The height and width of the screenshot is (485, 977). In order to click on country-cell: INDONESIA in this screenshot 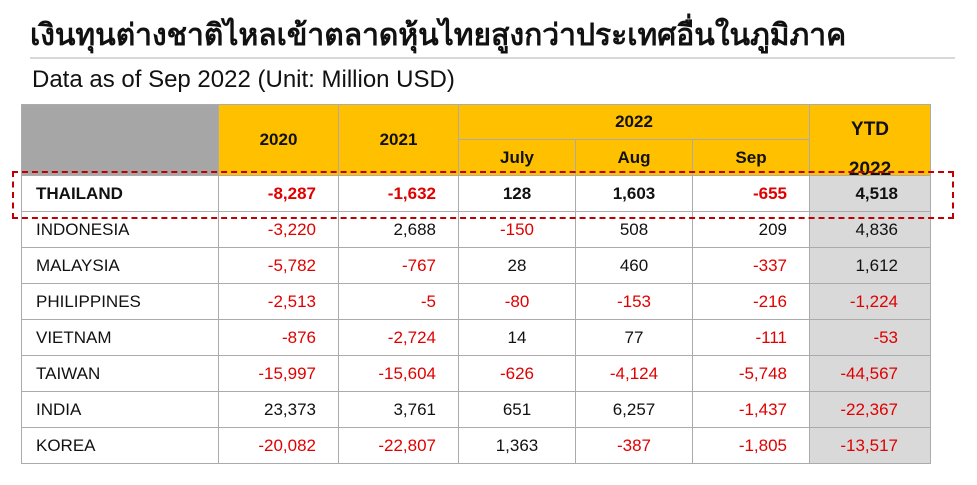, I will do `click(120, 229)`.